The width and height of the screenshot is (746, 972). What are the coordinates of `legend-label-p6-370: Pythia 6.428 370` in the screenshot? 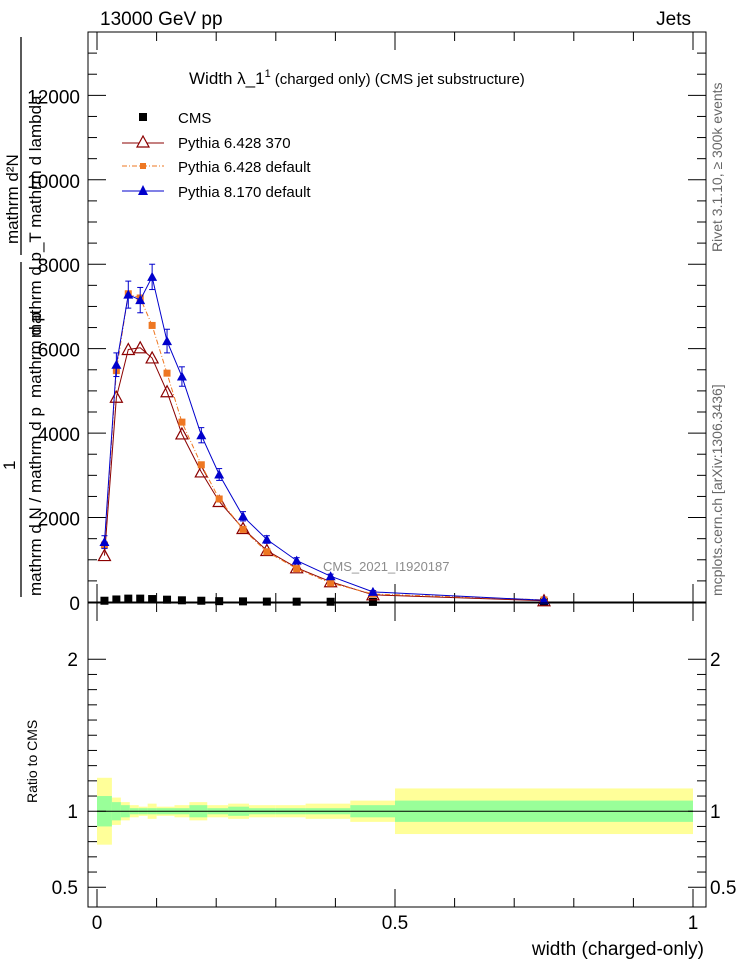 It's located at (234, 143).